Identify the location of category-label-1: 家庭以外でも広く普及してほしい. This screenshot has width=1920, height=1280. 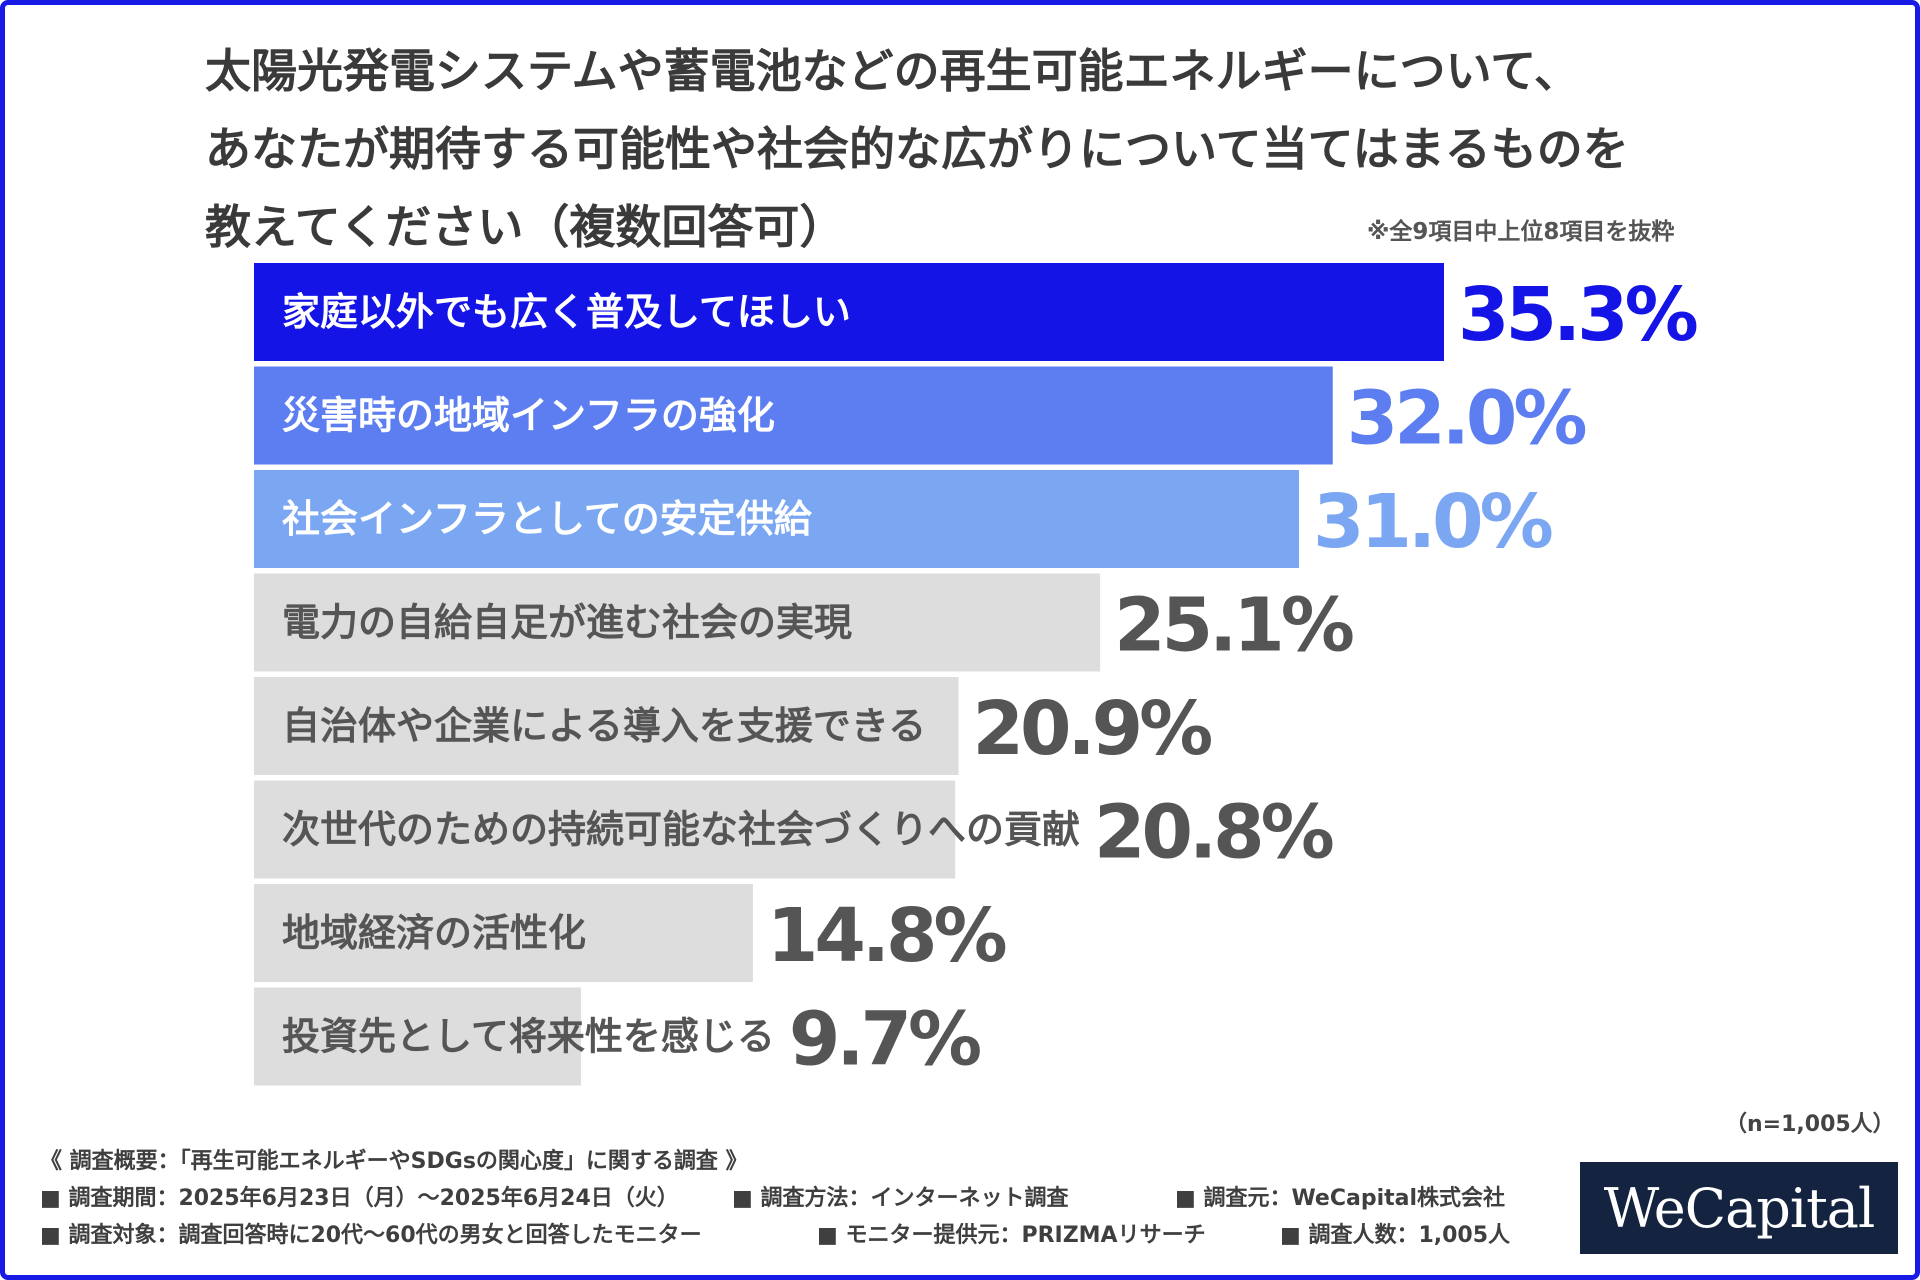
(566, 312).